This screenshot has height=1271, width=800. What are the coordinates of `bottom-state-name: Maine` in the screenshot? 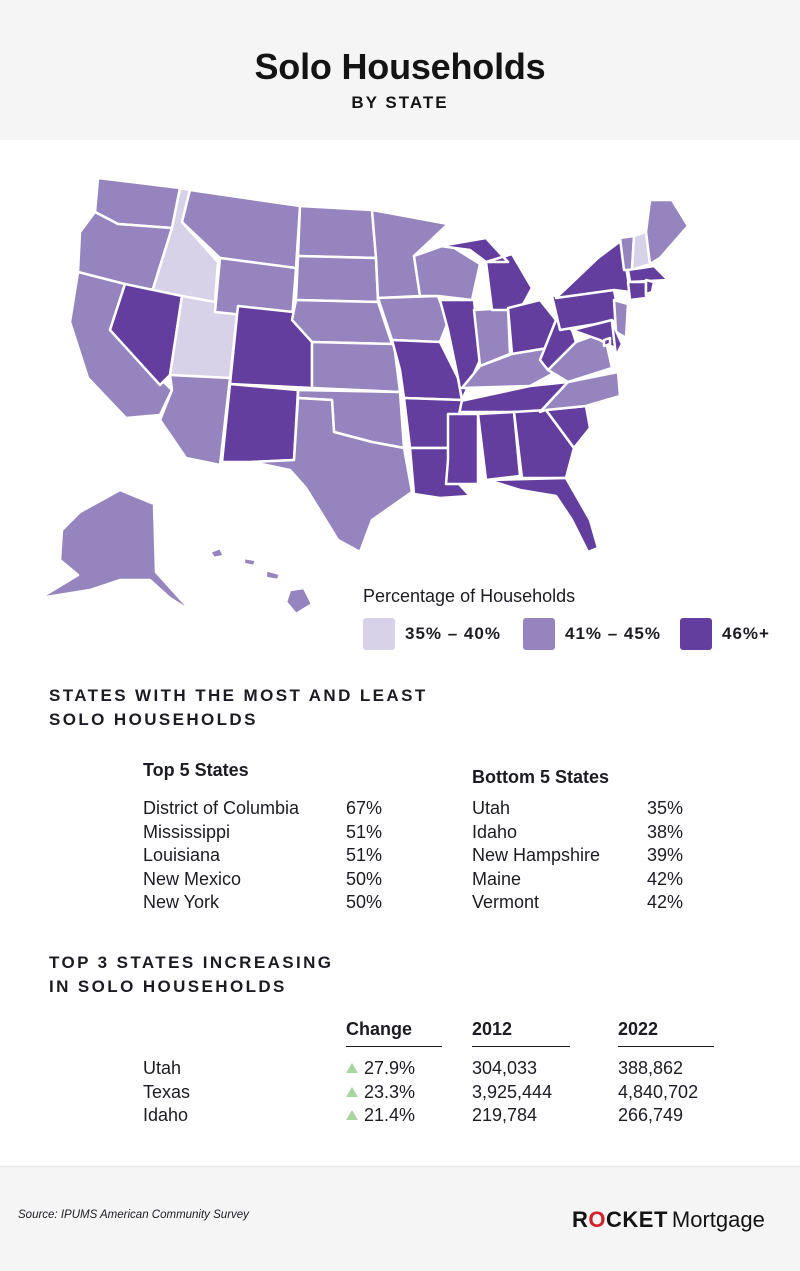 It's located at (497, 878).